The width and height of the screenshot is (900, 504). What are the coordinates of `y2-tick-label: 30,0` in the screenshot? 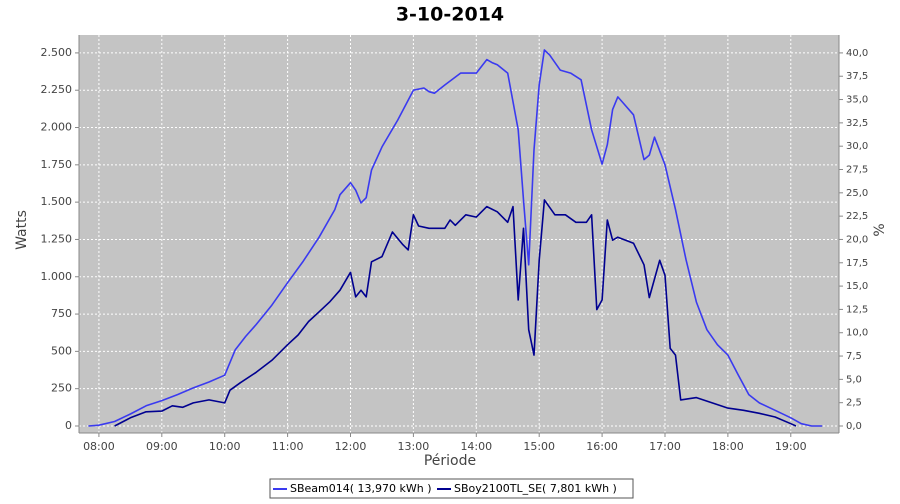 It's located at (857, 146).